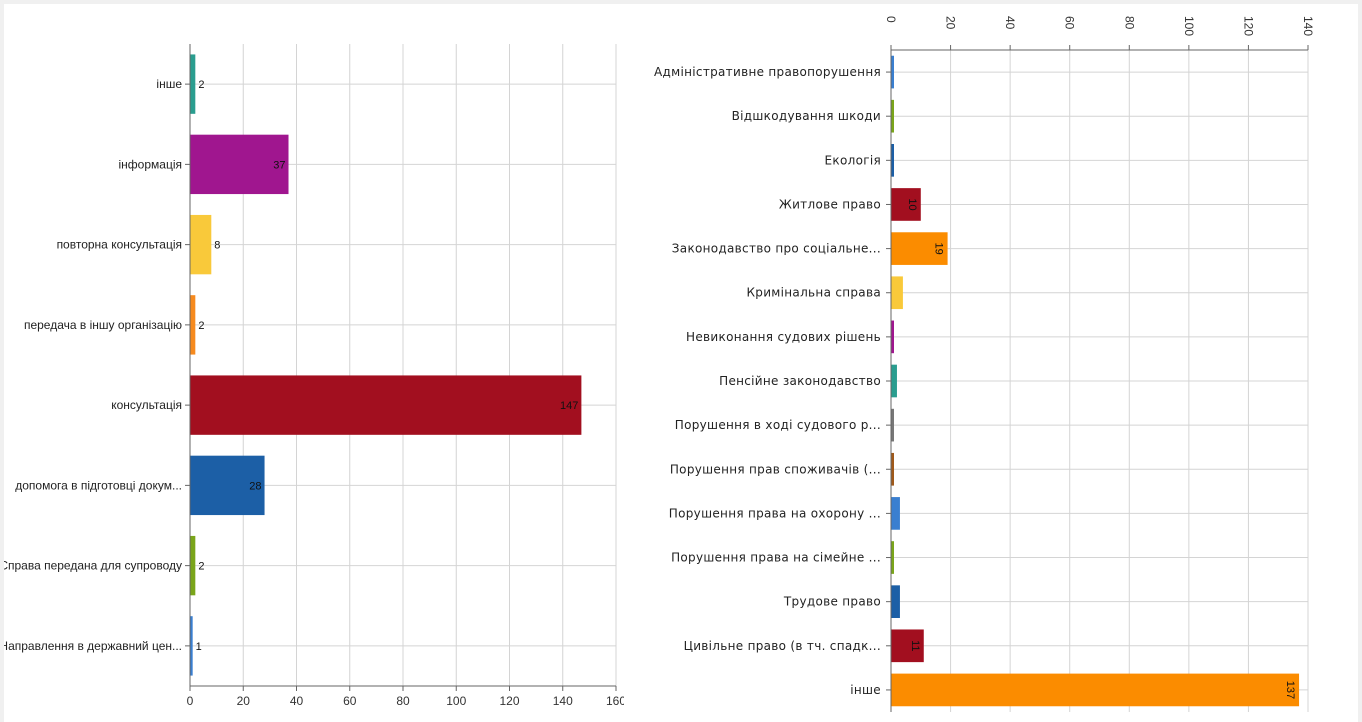  I want to click on data-label: 19, so click(939, 248).